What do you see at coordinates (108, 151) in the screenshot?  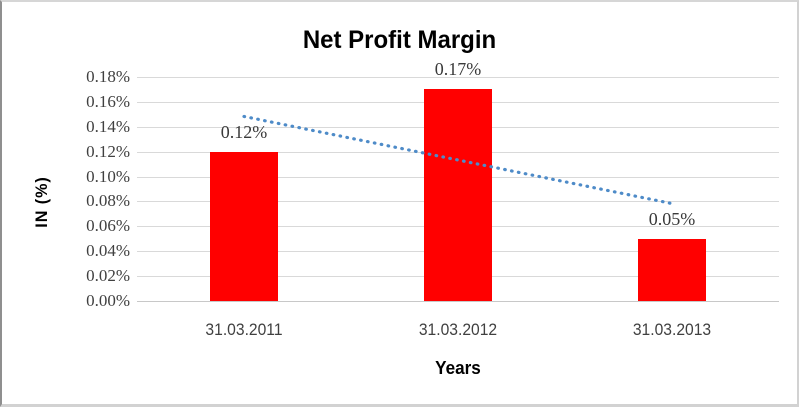 I see `y-tick-label: 0.12%` at bounding box center [108, 151].